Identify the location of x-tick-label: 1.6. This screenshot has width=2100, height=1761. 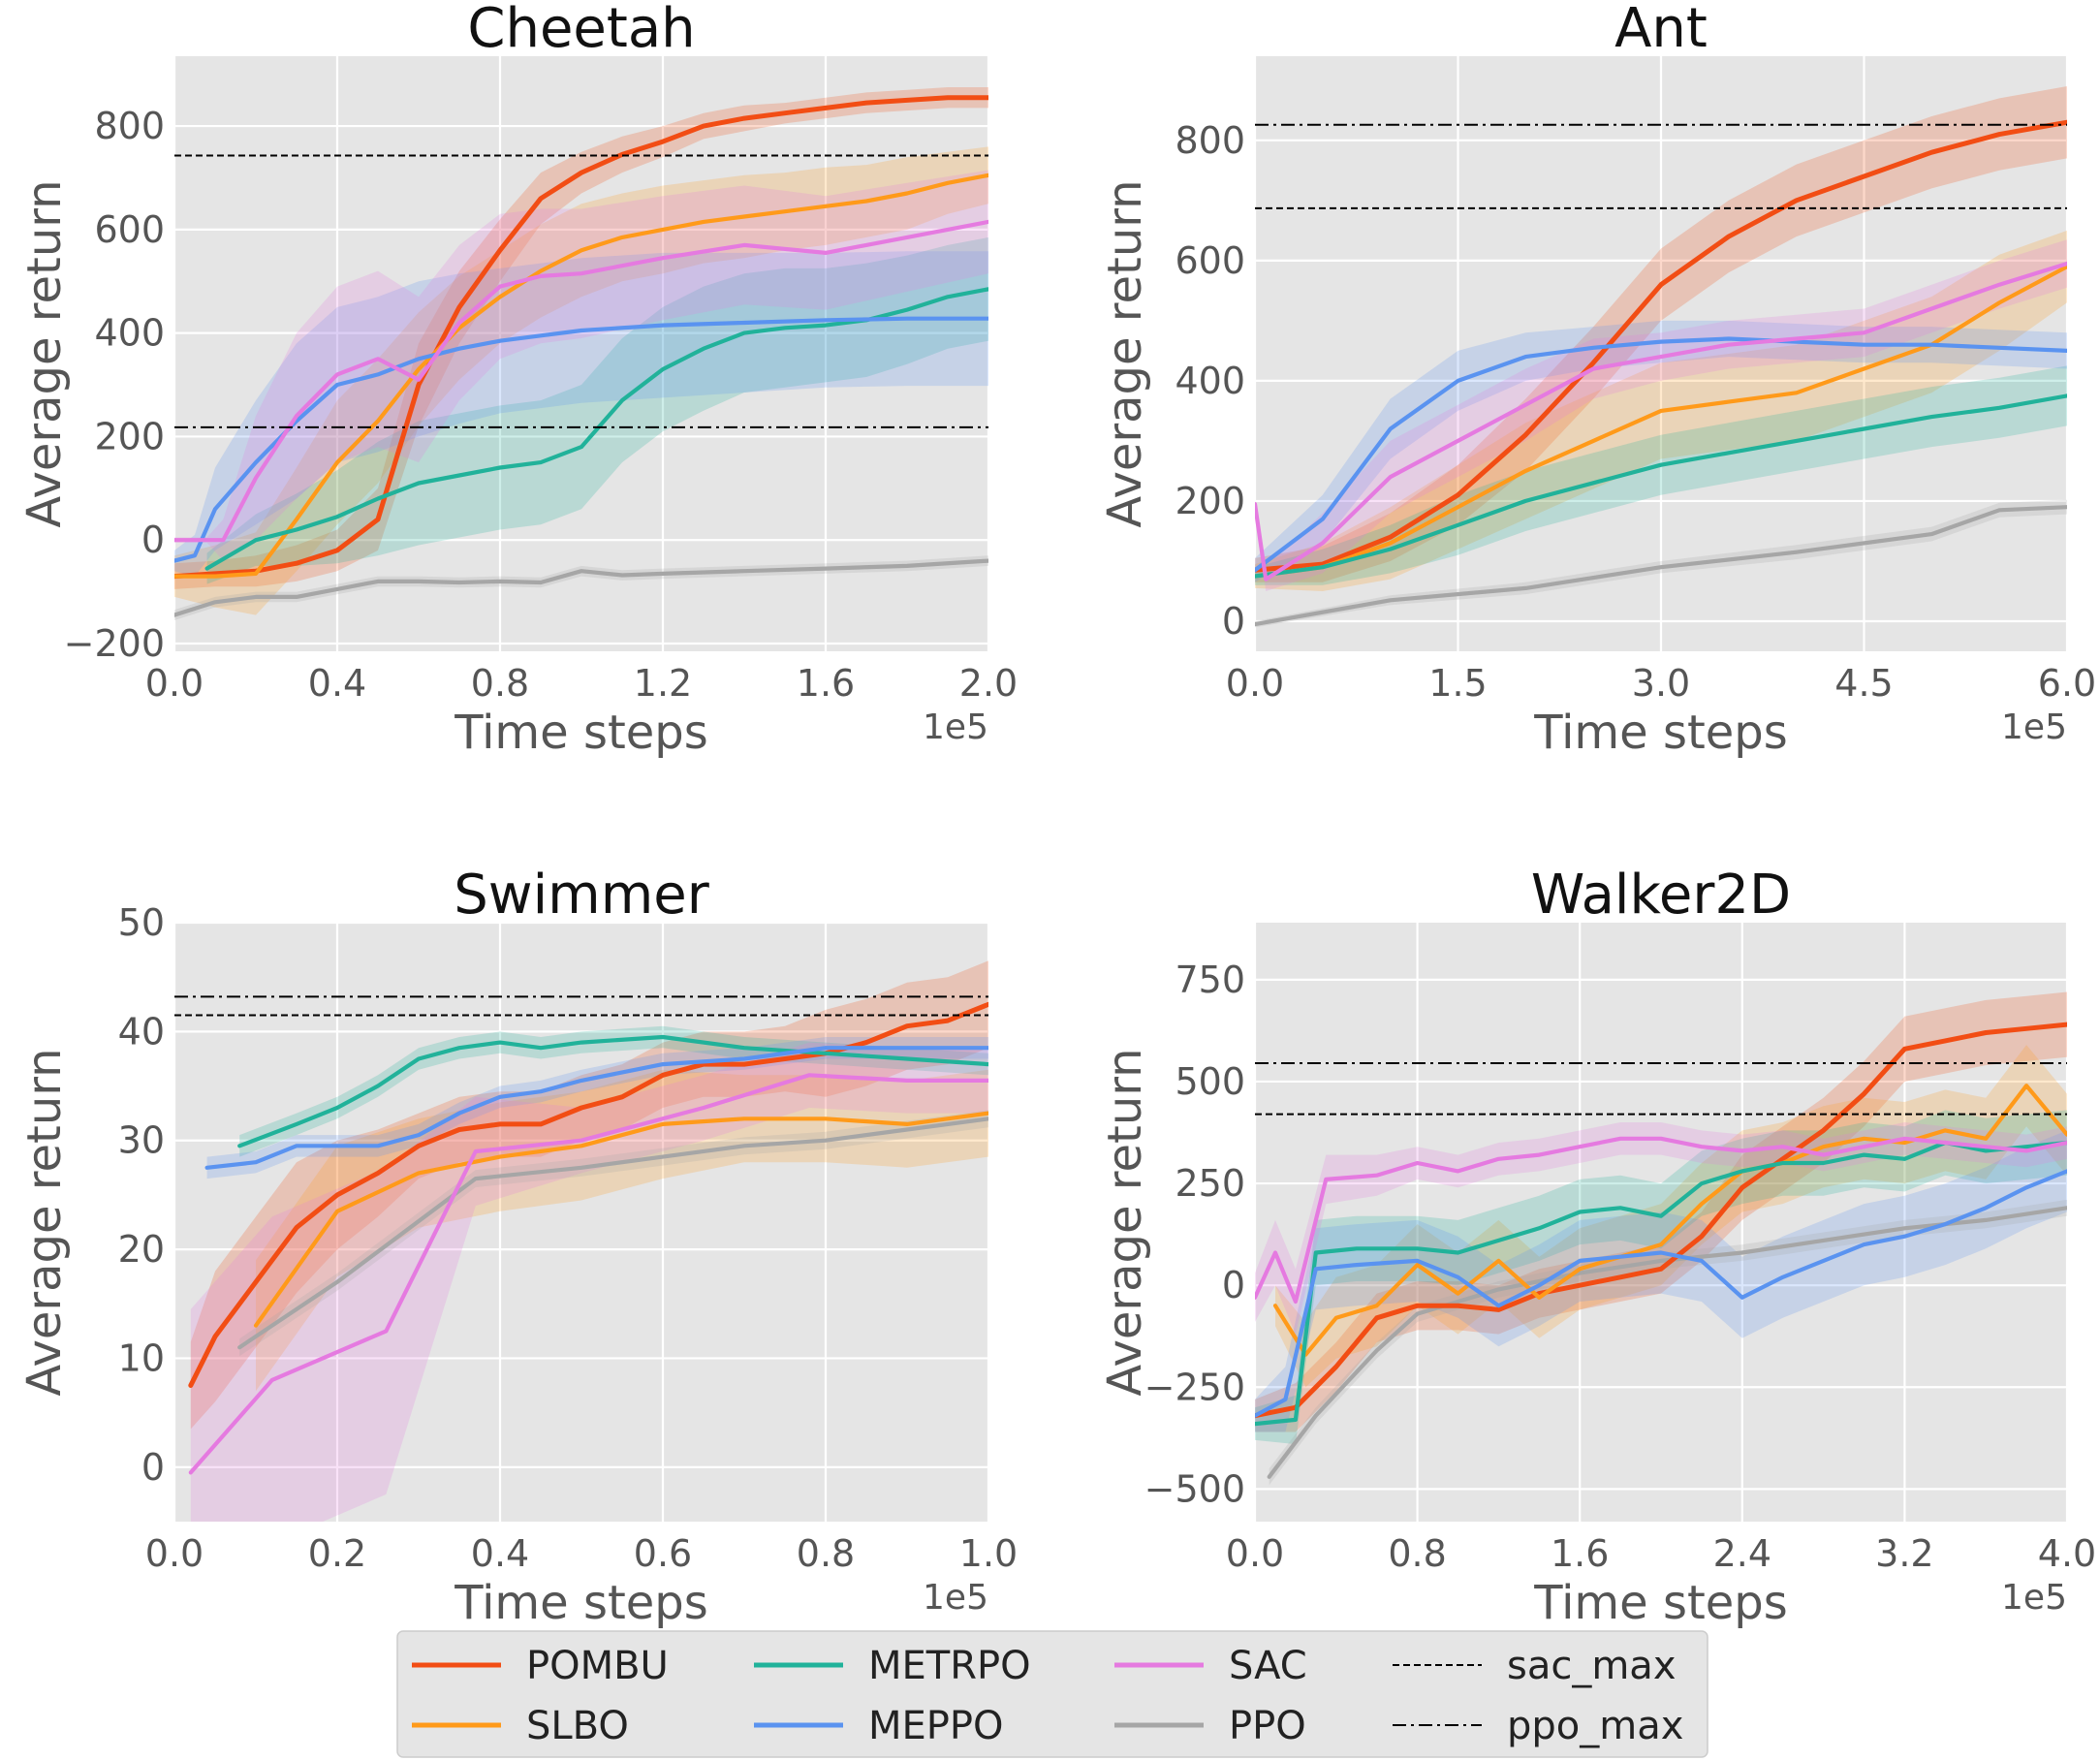
(826, 684).